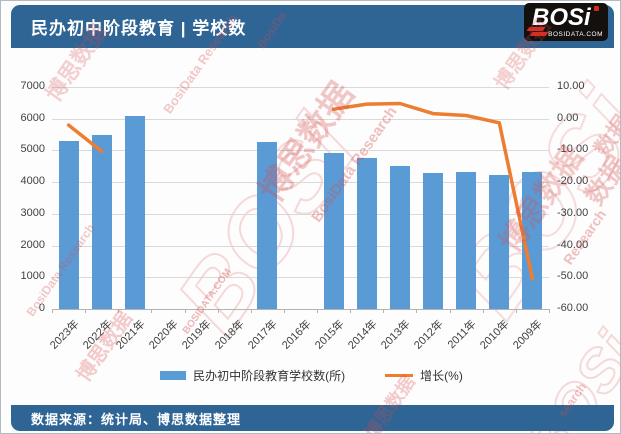  Describe the element at coordinates (134, 212) in the screenshot. I see `bar-2021年` at that location.